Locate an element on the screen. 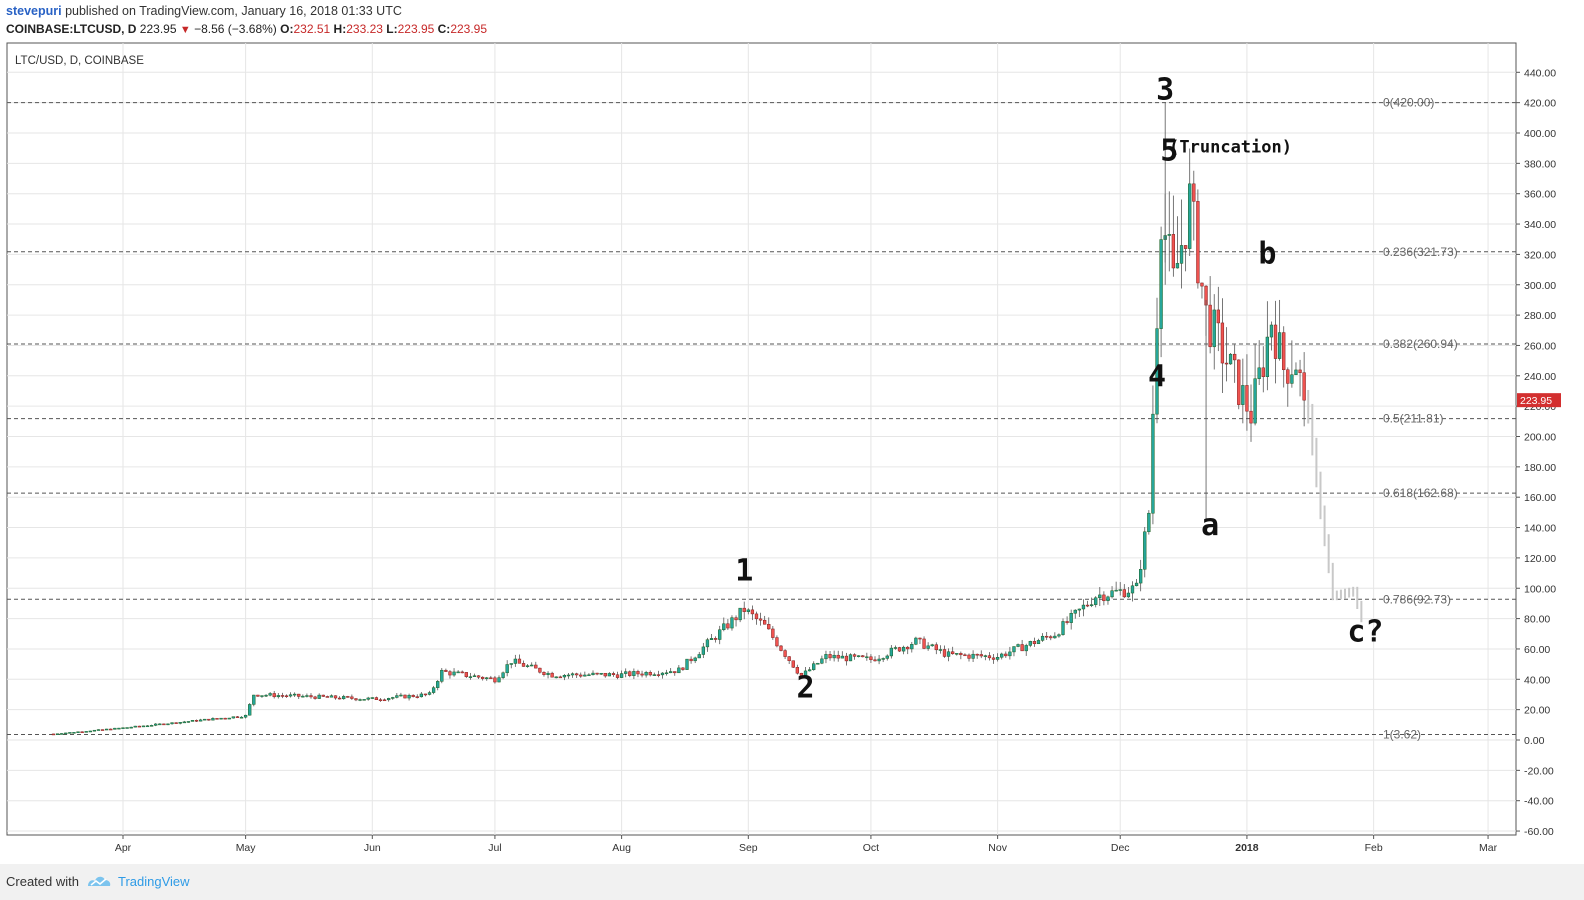 The image size is (1584, 900). y-tick-label: 240.00 is located at coordinates (1540, 377).